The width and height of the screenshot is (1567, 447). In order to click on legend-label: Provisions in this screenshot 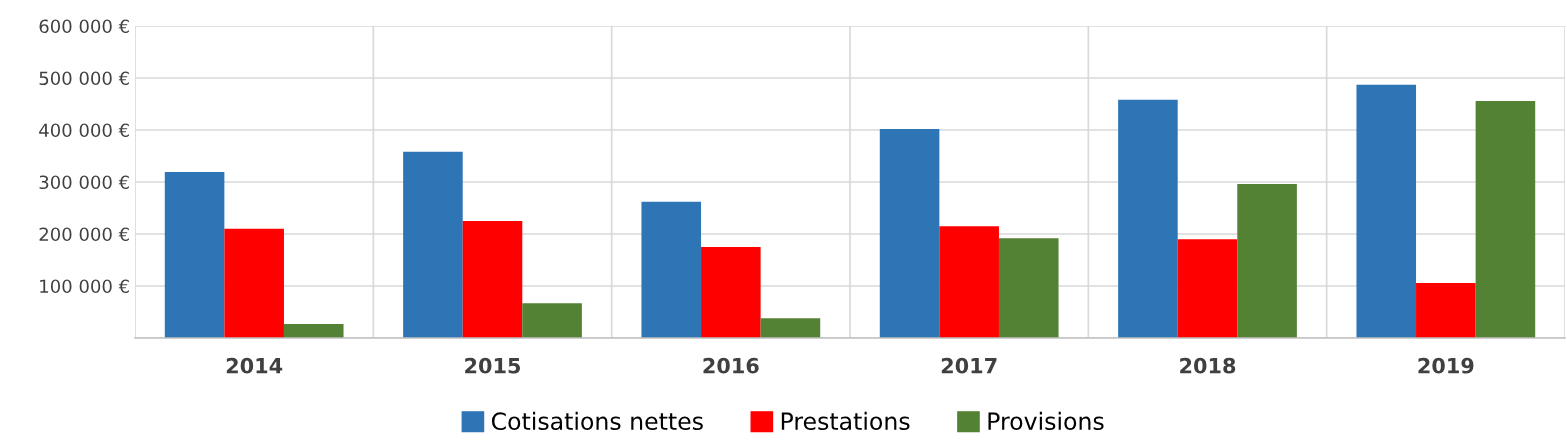, I will do `click(1046, 421)`.